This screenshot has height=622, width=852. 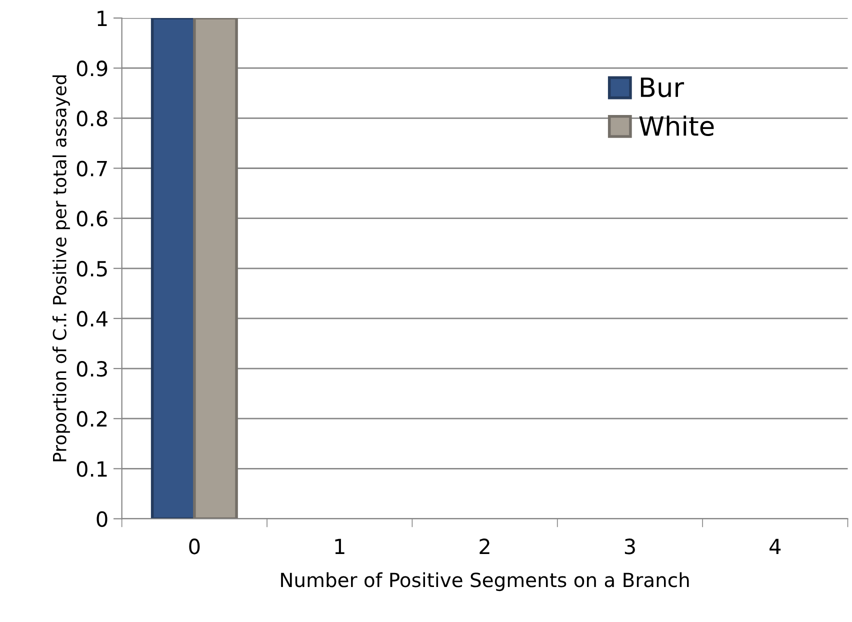 I want to click on y-tick-label: 0, so click(x=102, y=519).